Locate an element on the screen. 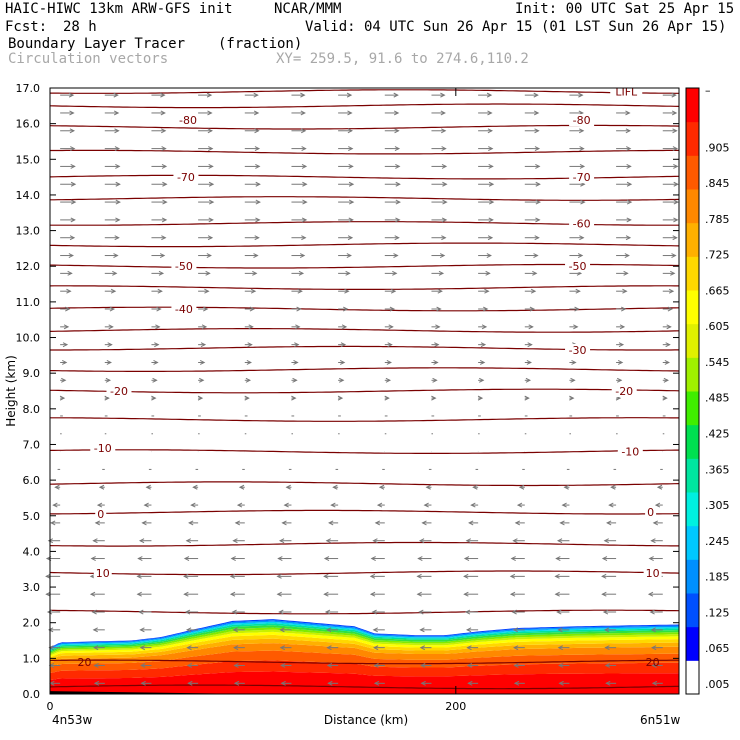 Image resolution: width=740 pixels, height=740 pixels. colorbar-label: .785 is located at coordinates (717, 219).